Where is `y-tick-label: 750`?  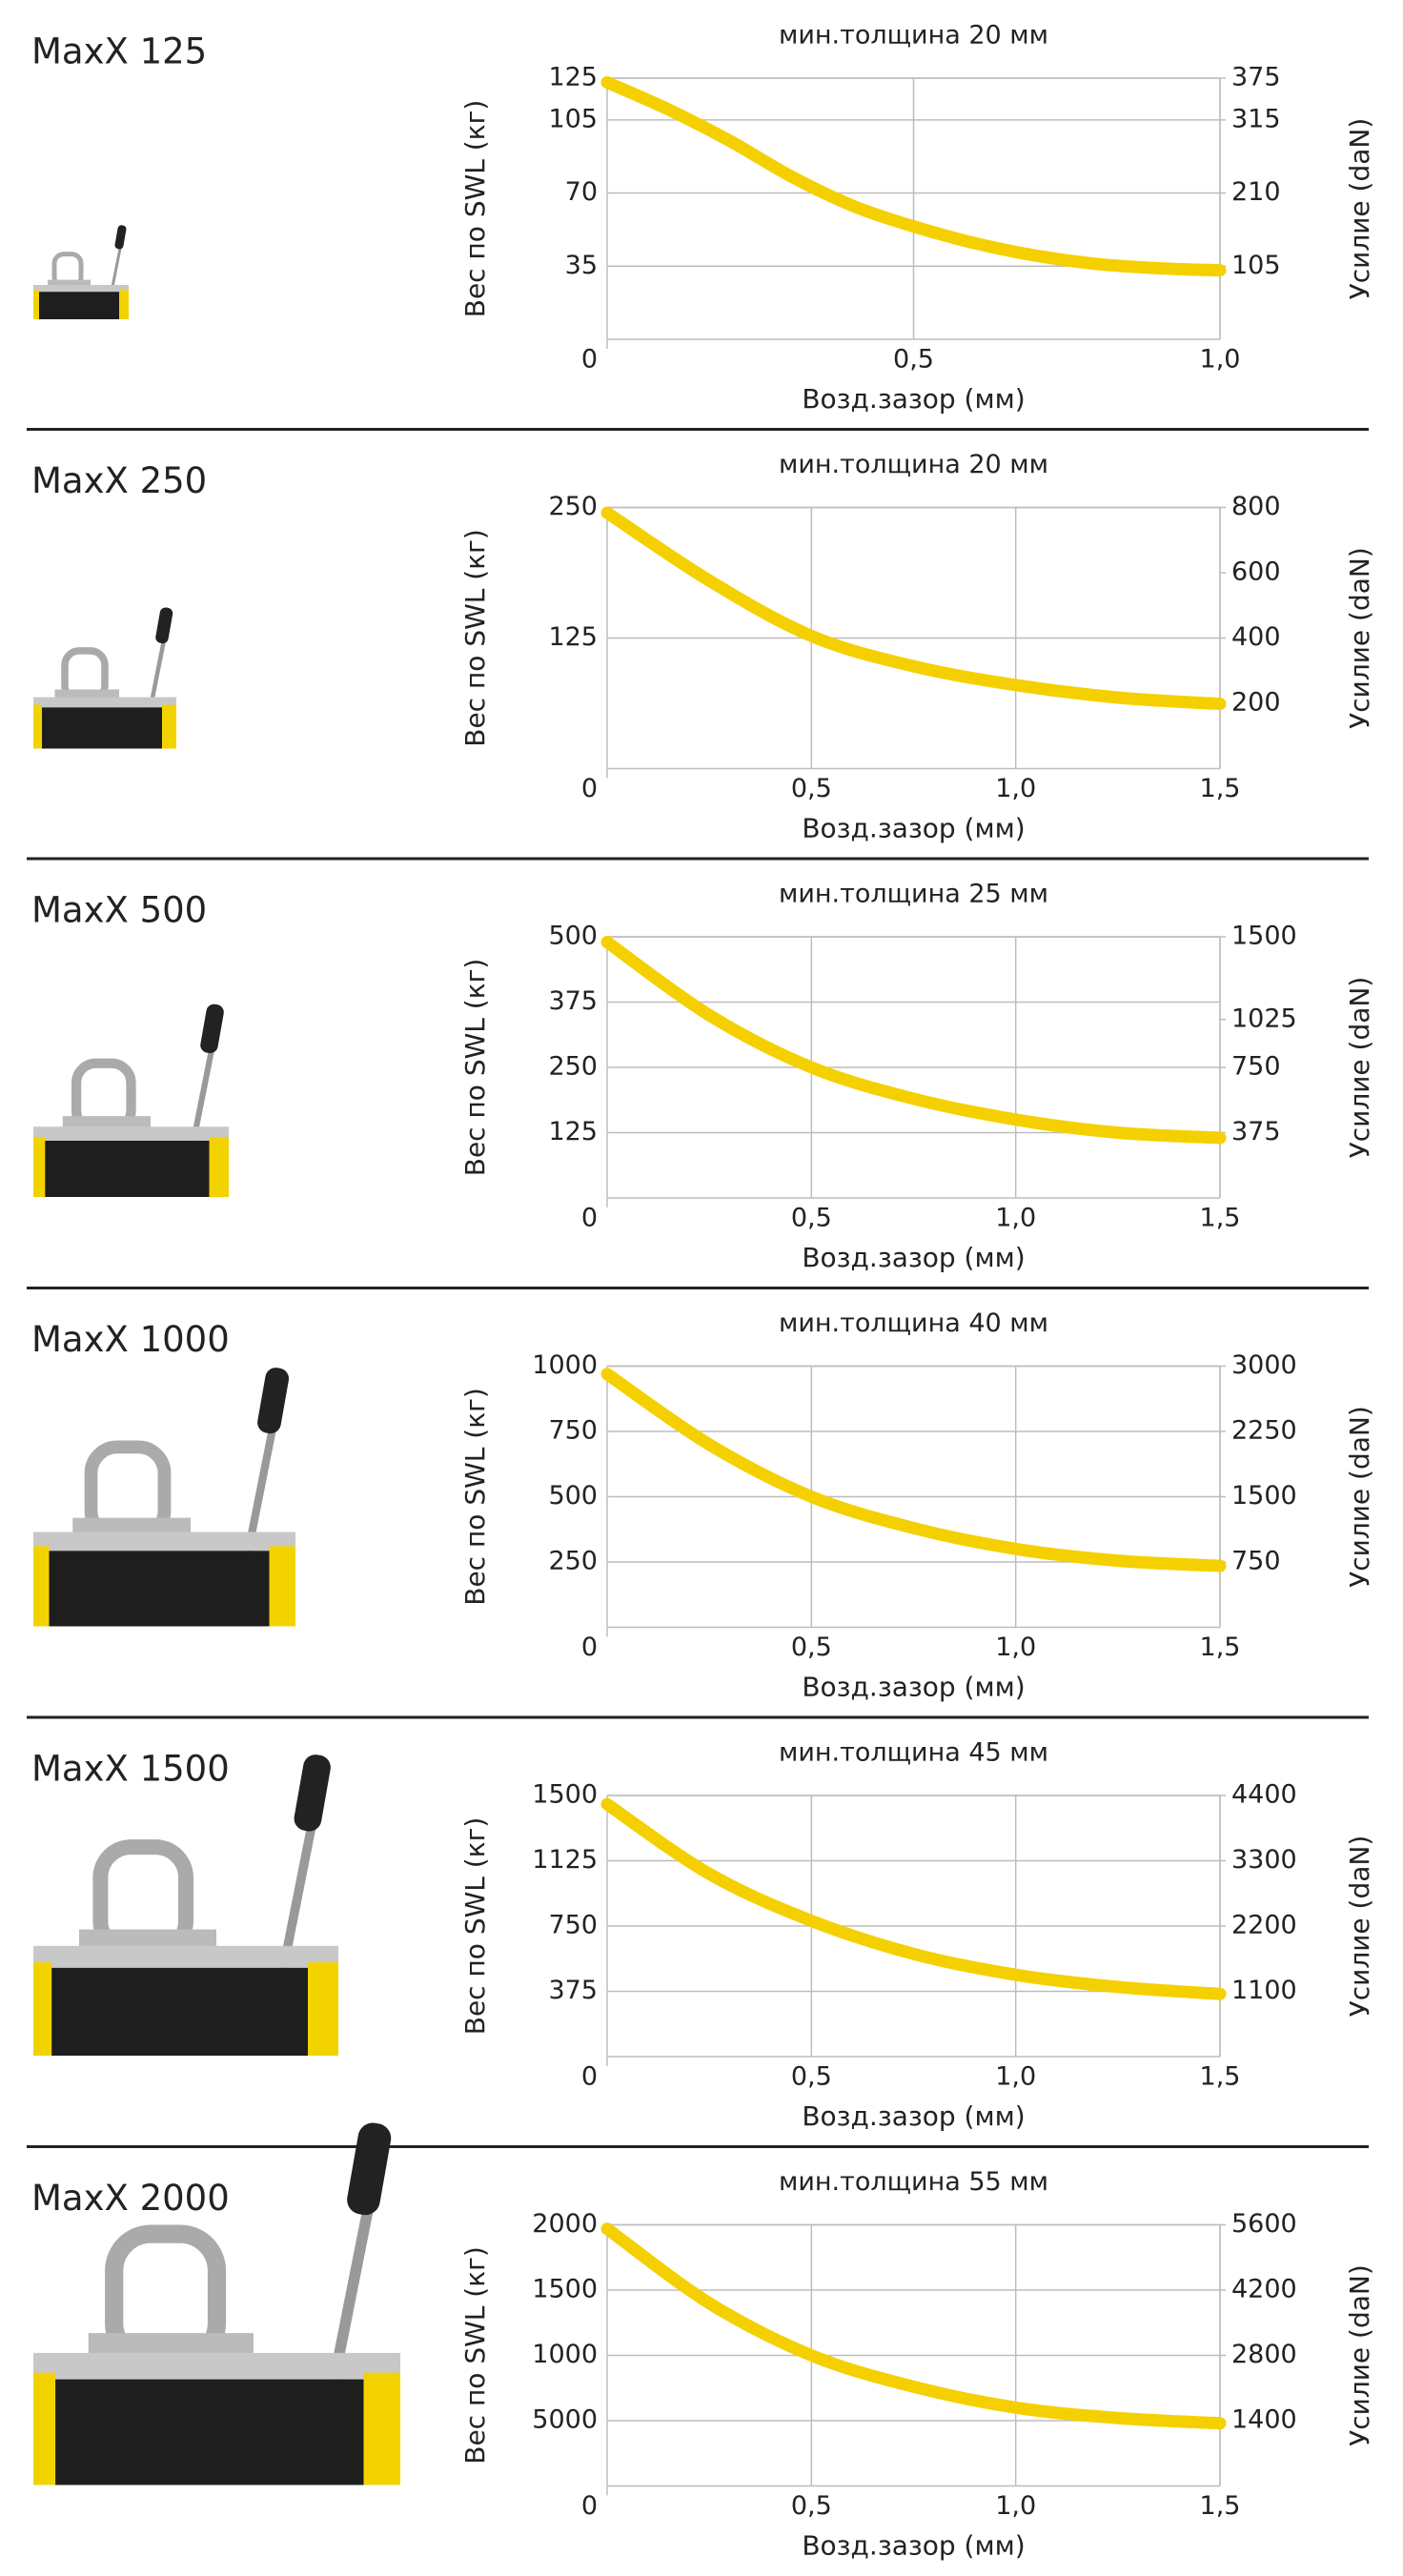 y-tick-label: 750 is located at coordinates (573, 1431).